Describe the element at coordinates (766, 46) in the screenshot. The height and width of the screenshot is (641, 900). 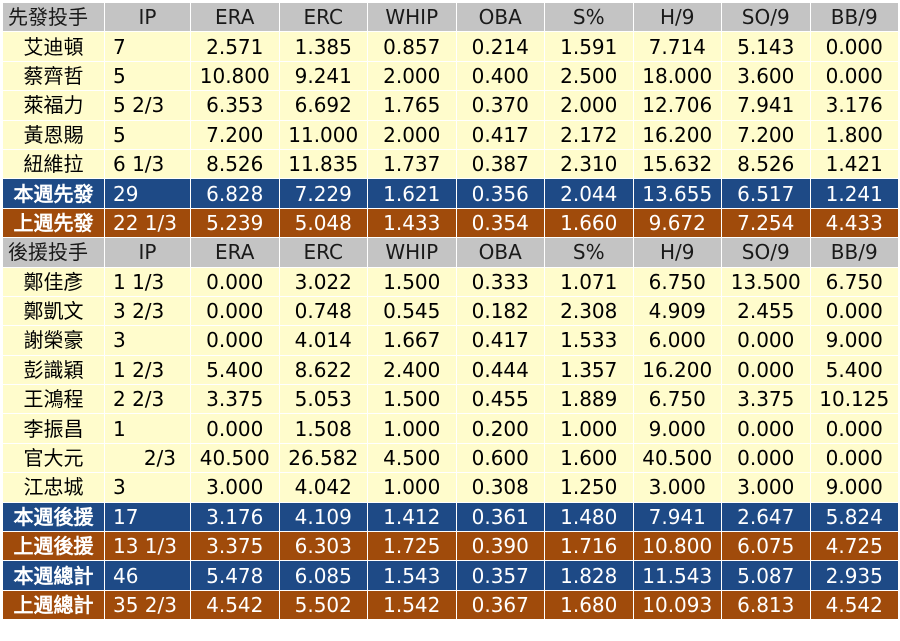
I see `stat-so9: 5.143` at that location.